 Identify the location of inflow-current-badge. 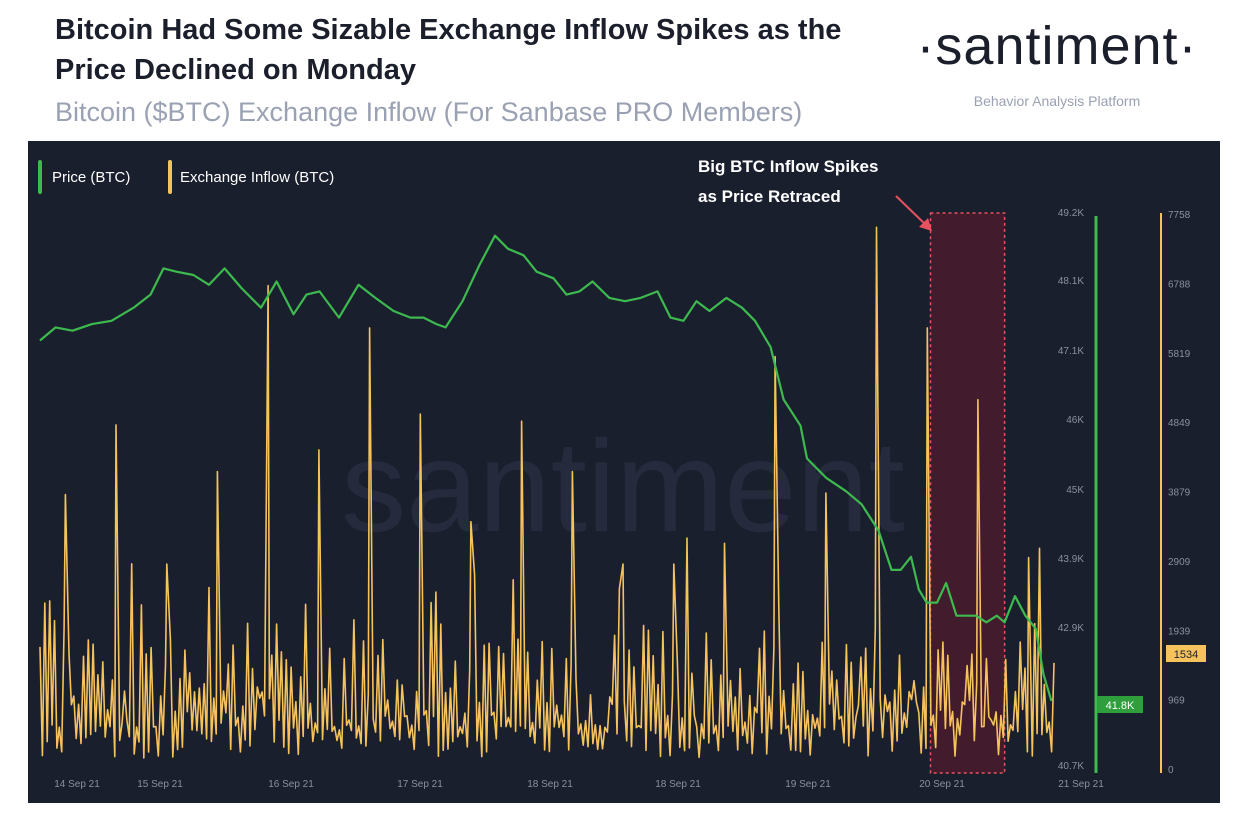
(1186, 653).